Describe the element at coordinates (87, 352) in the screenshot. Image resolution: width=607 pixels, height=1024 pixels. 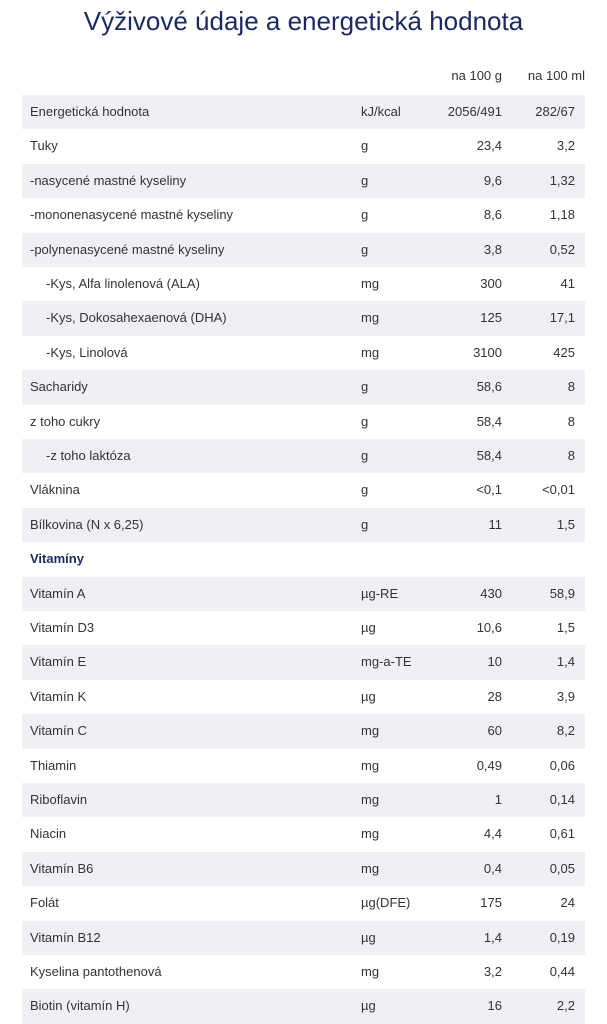
I see `nutrient-name: -Kys, Linolová` at that location.